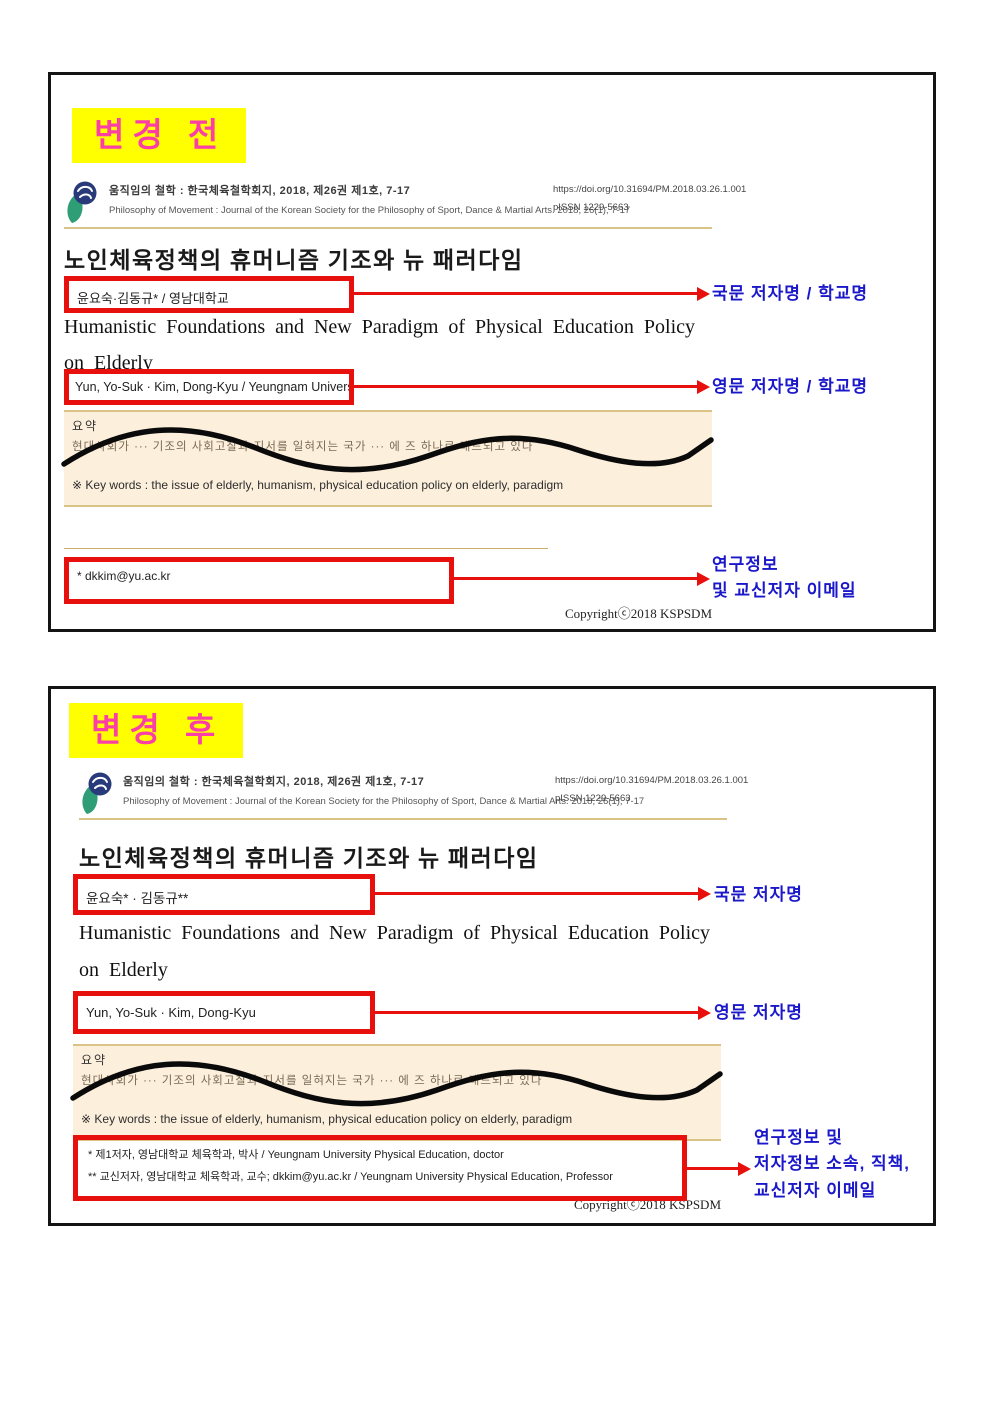  I want to click on authors-kr-highlight-box: 윤요숙·김동규* / 영남대학교, so click(209, 294).